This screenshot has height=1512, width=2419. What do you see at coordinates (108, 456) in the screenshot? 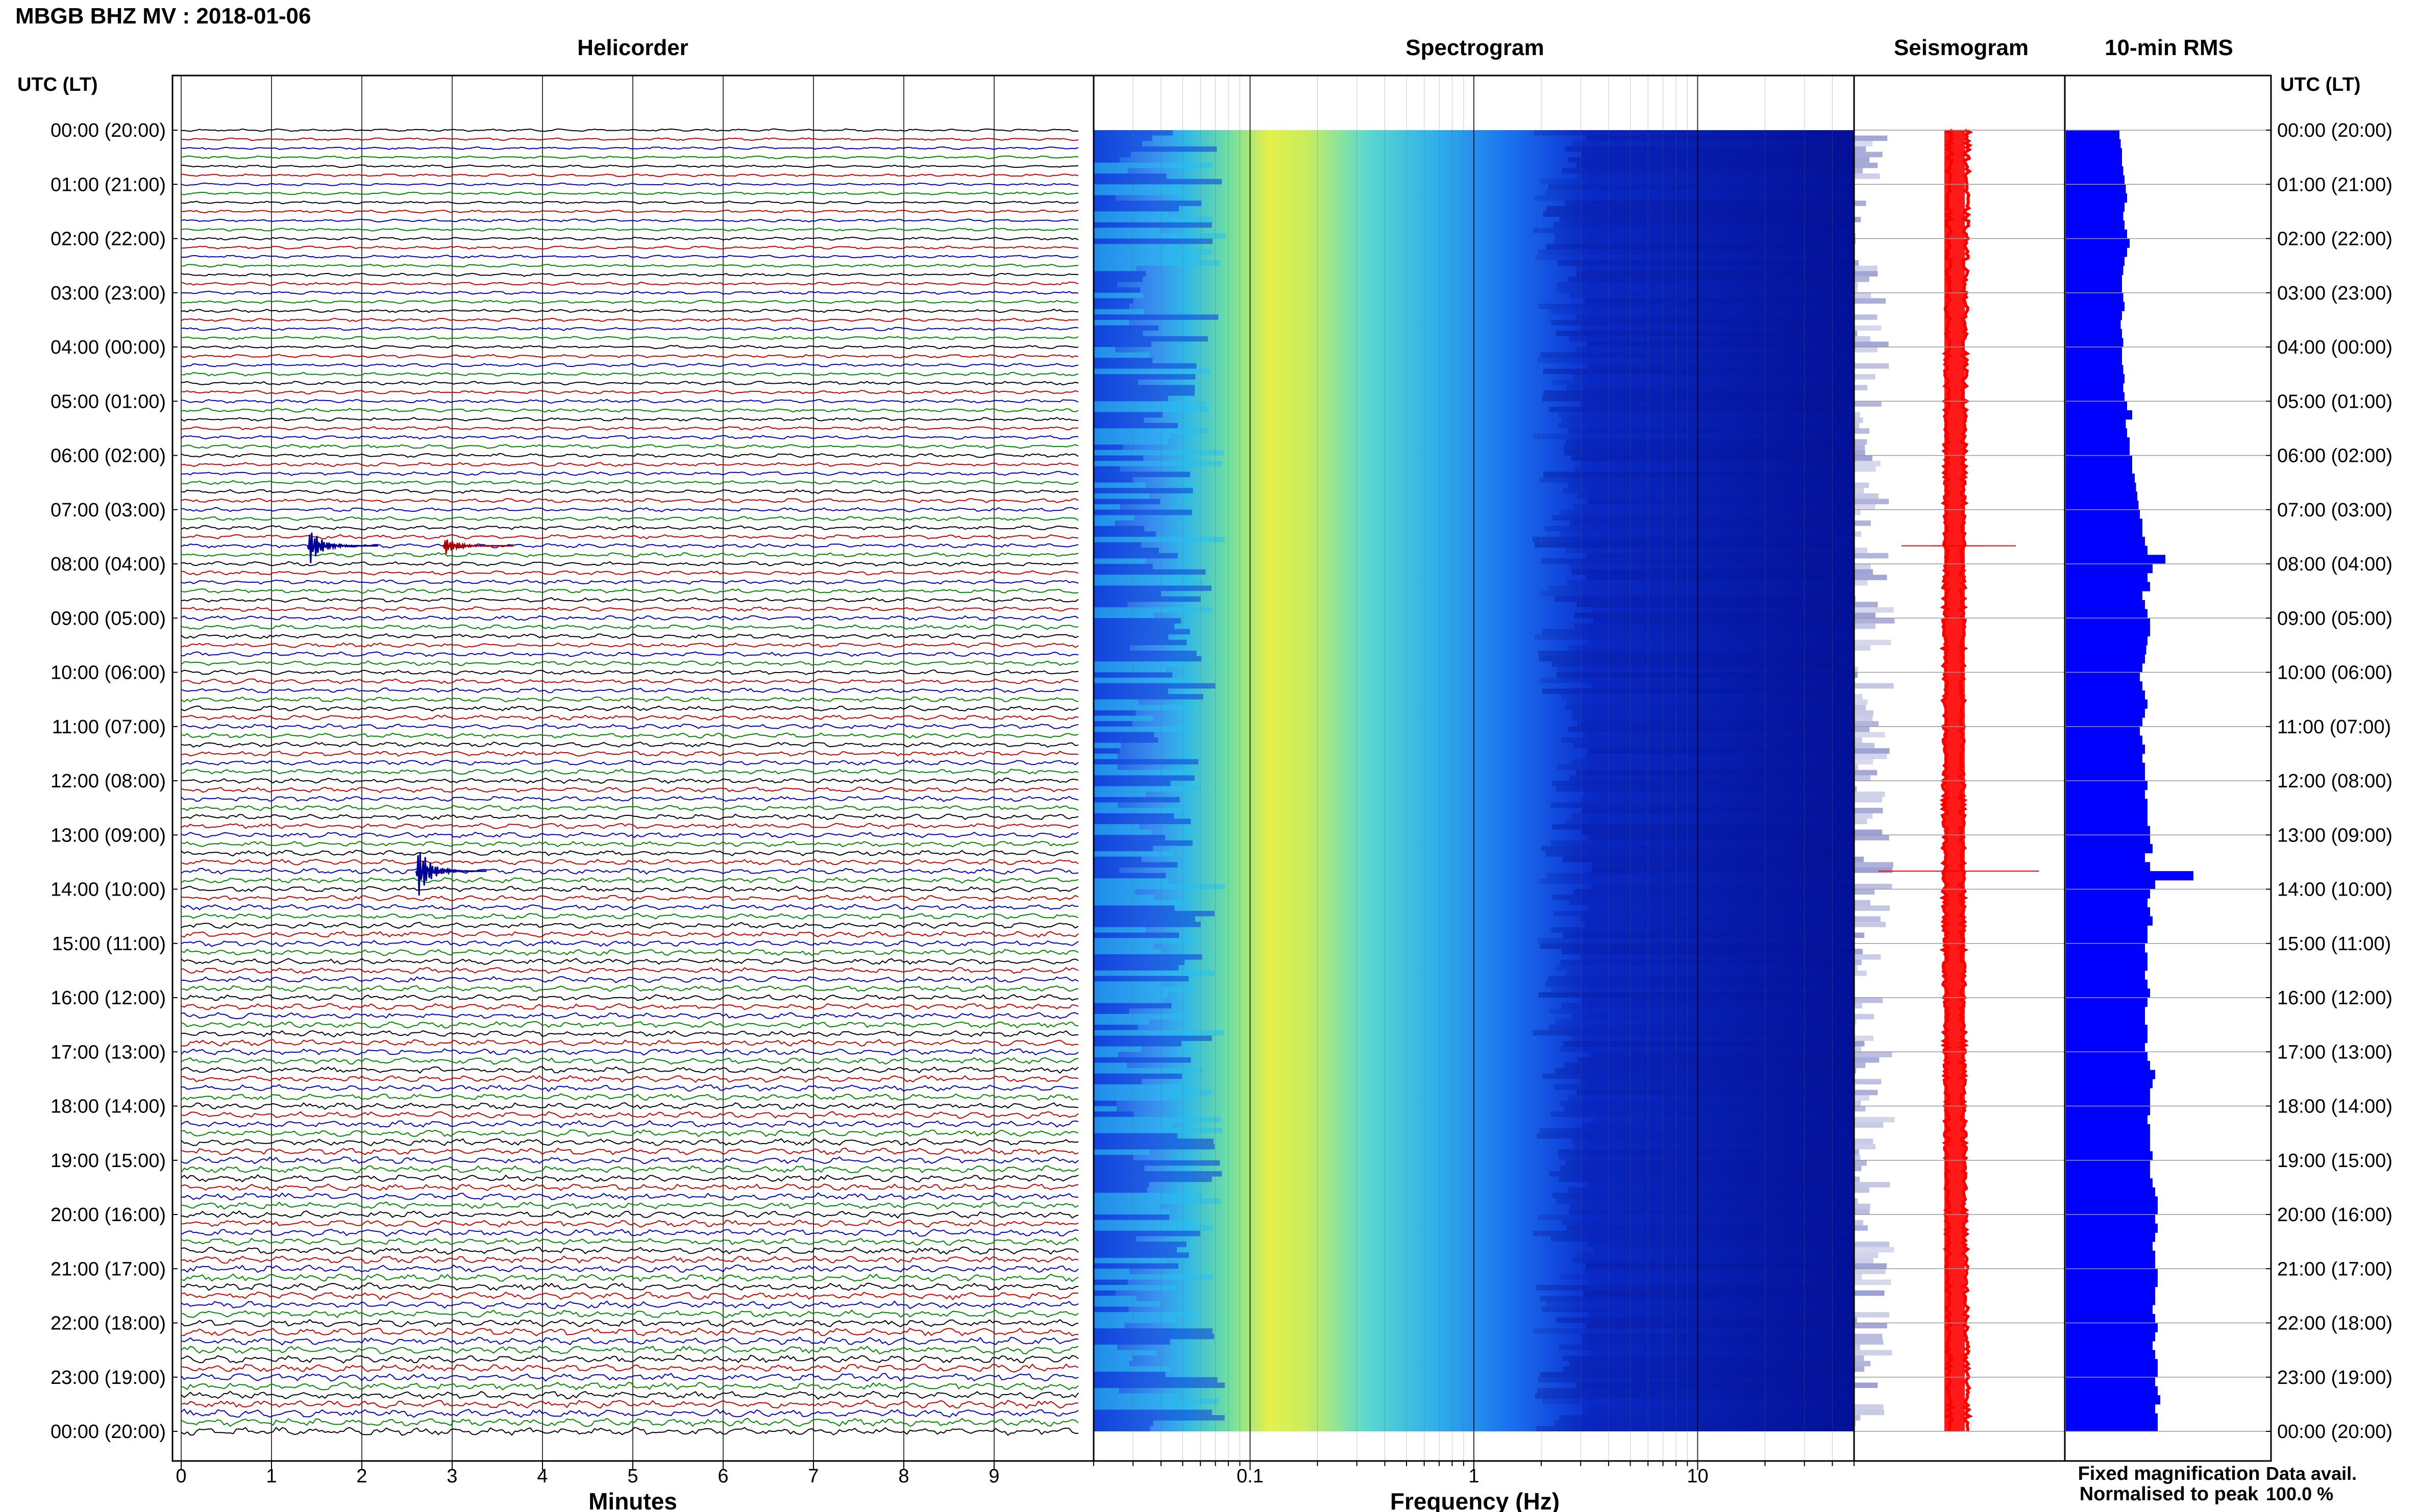
I see `time-label-left: 06:00 (02:00)` at bounding box center [108, 456].